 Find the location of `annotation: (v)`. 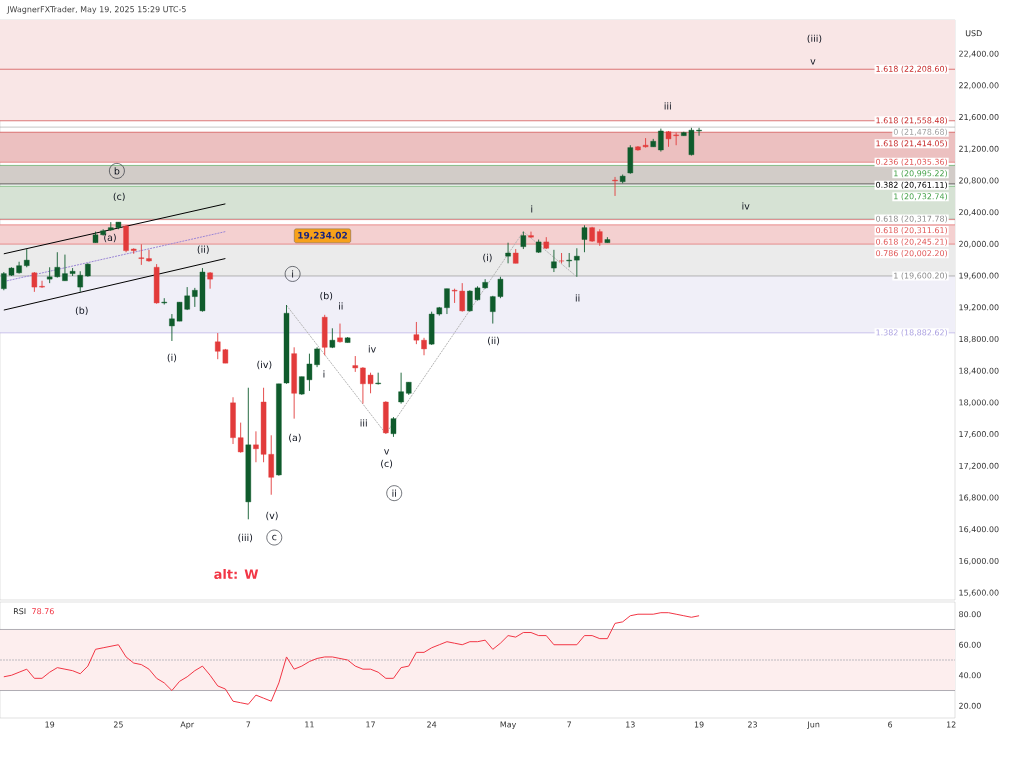

annotation: (v) is located at coordinates (272, 516).